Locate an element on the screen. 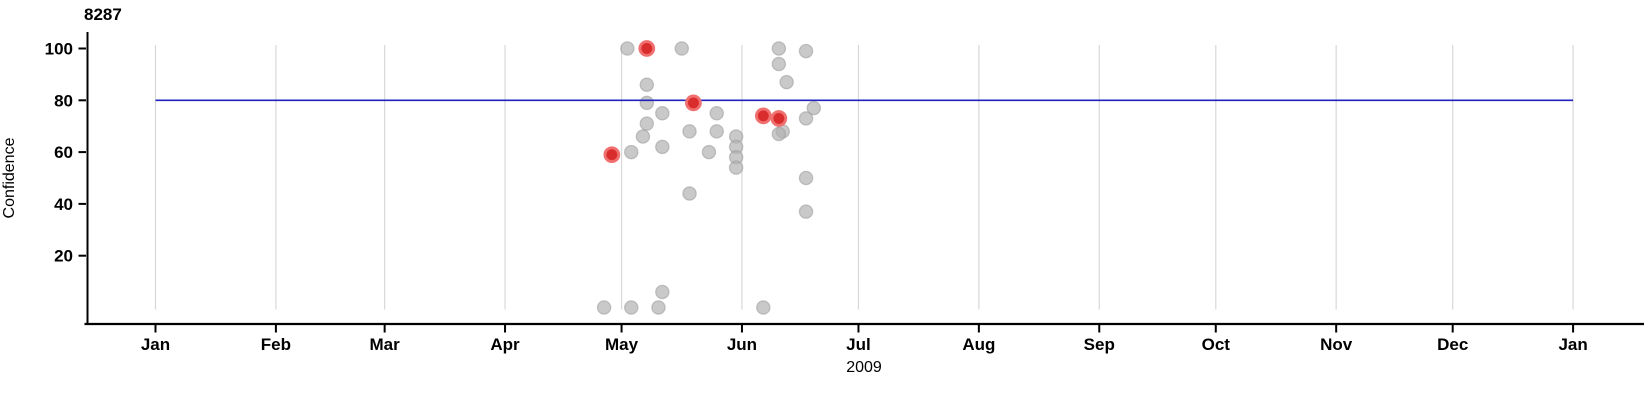  x-axis-ticks: Jan Feb Mar Apr May Jun Jul Aug Sep Oct Nov Dec Jan is located at coordinates (864, 339).